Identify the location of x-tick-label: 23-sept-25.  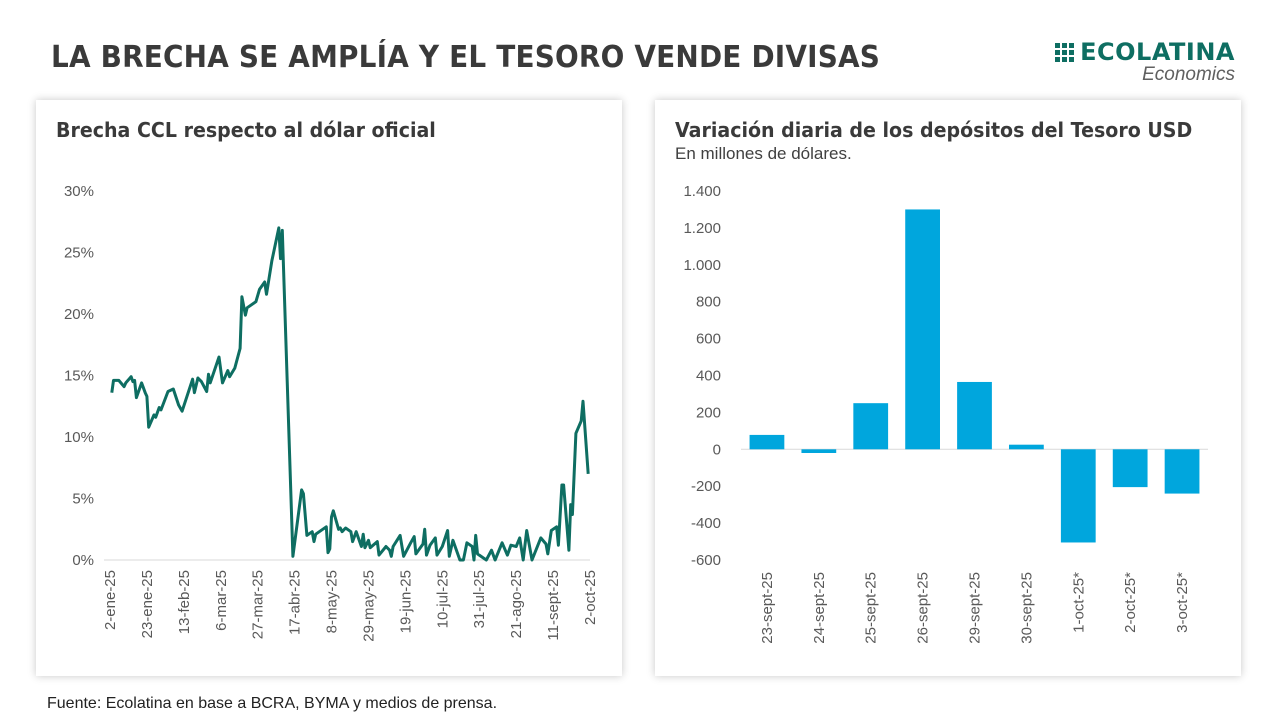
(767, 608).